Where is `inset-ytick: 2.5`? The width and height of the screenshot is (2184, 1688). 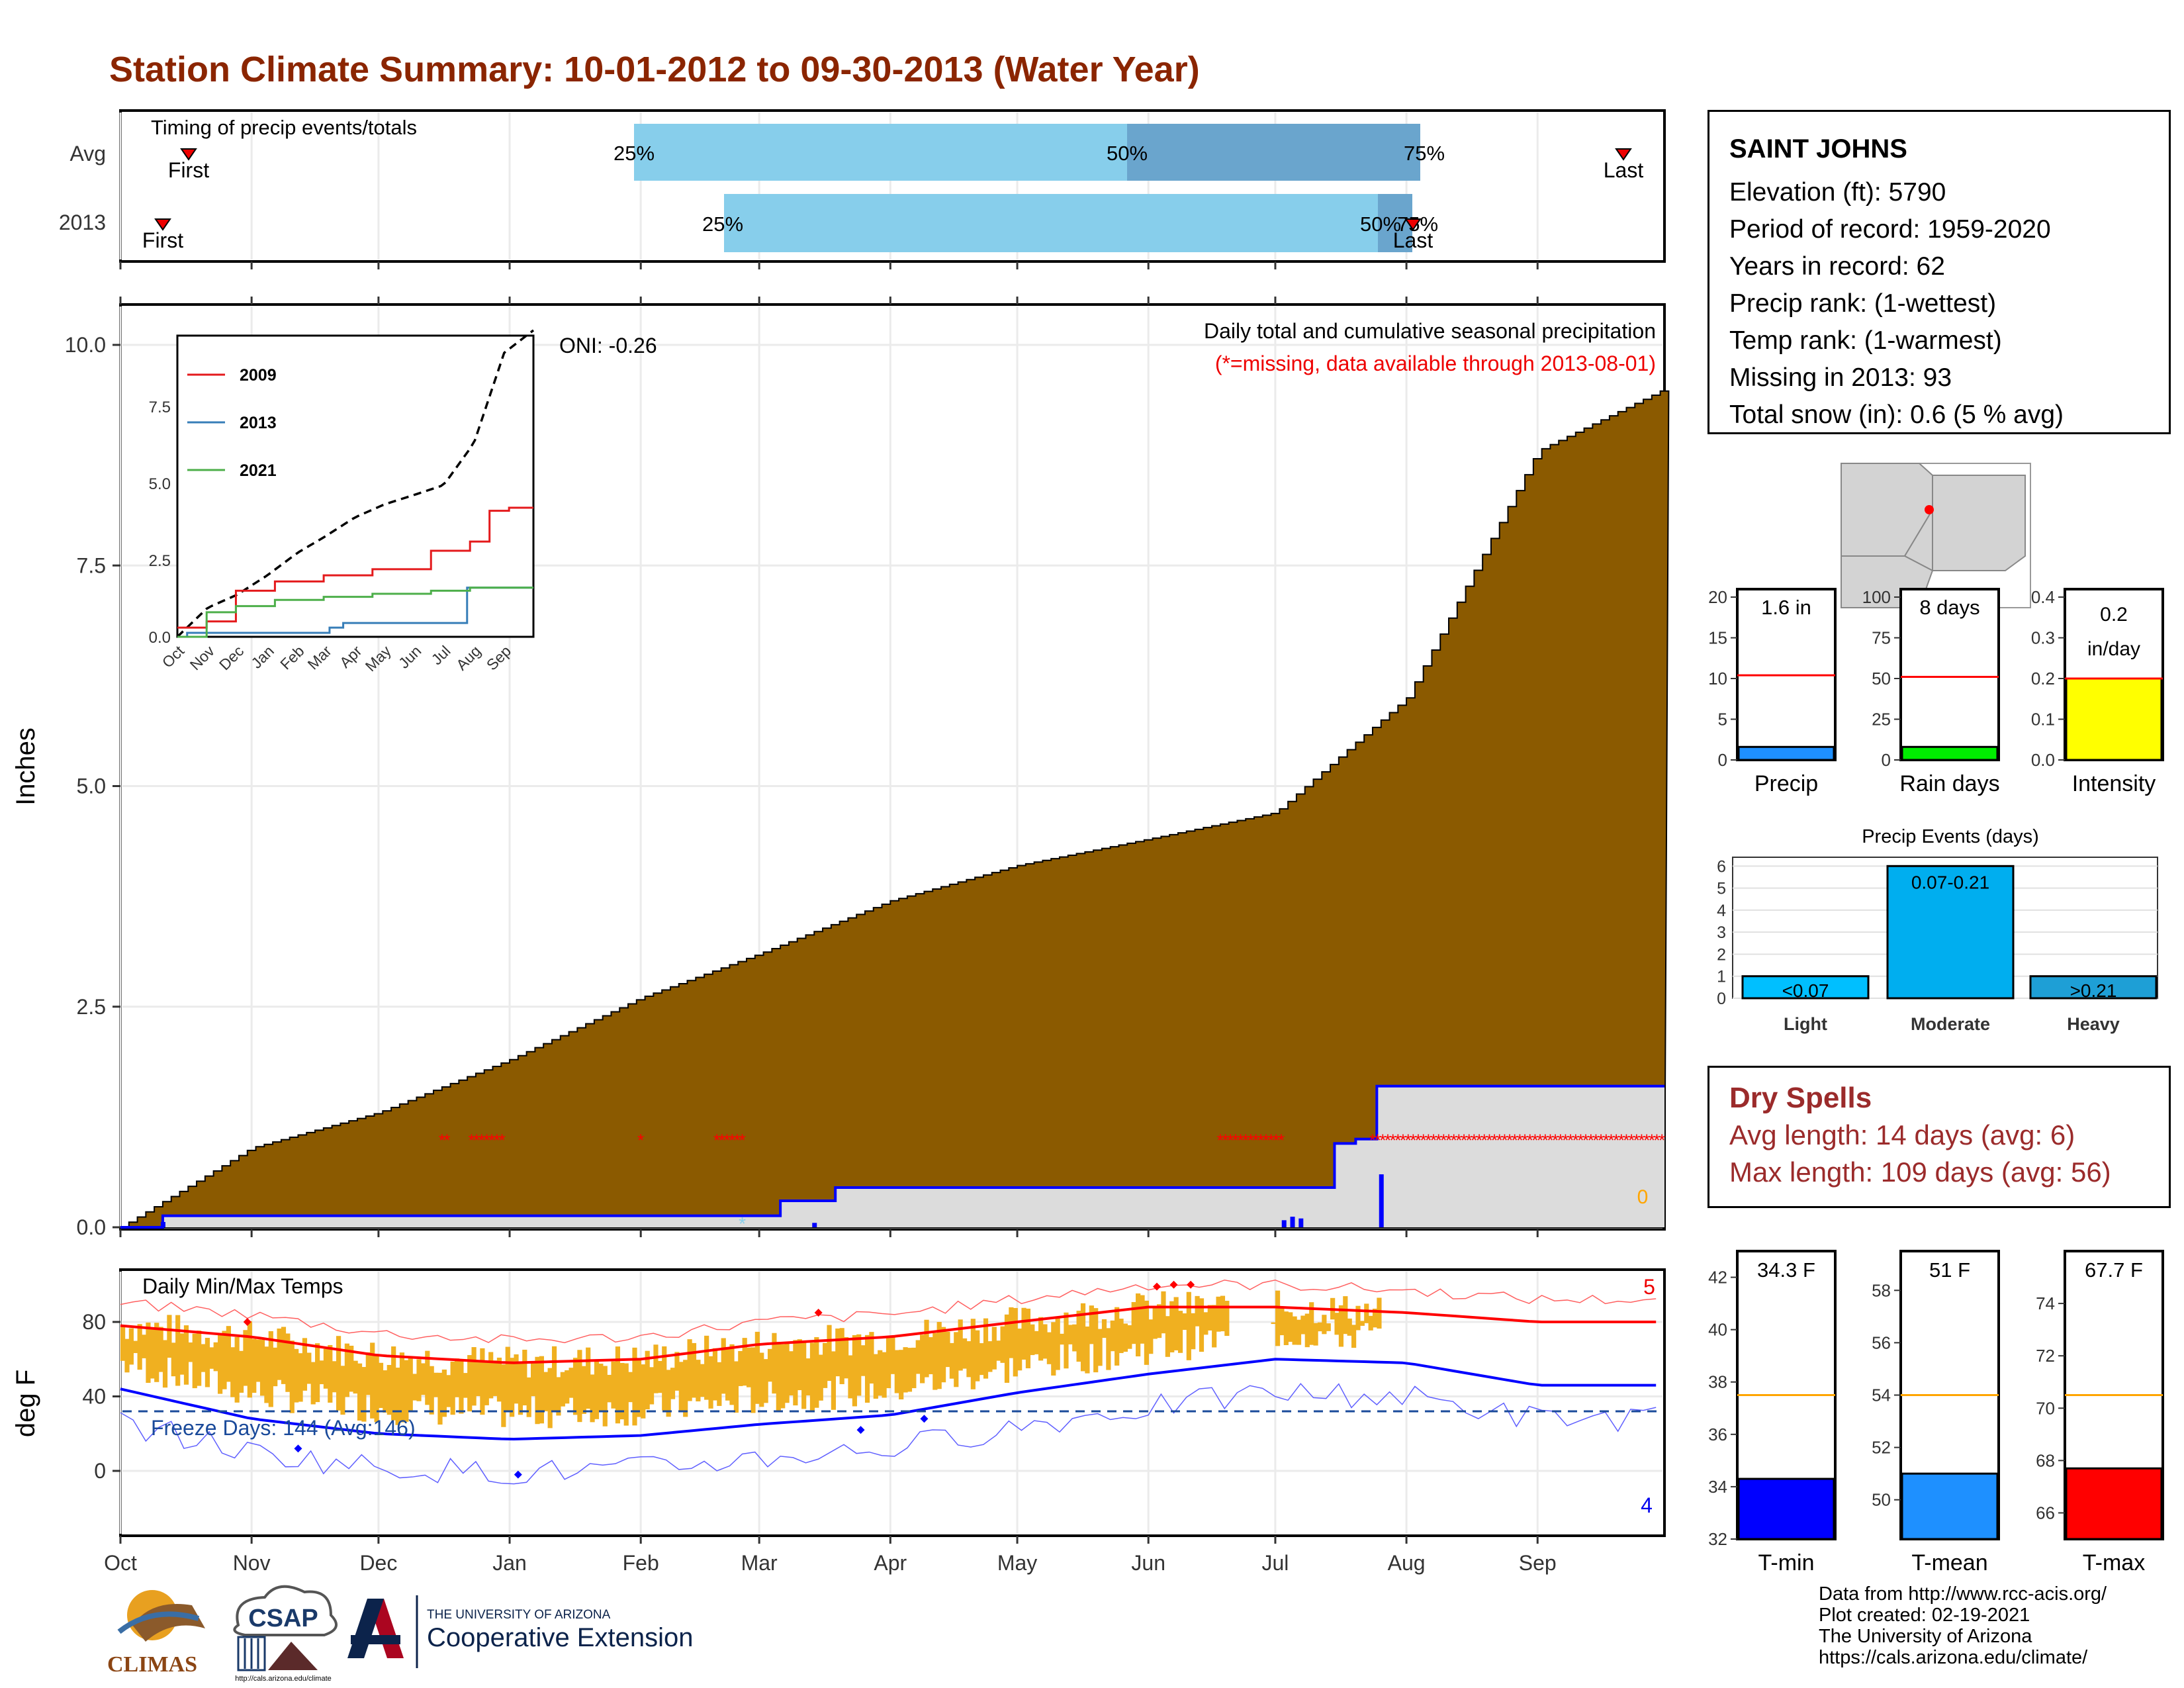 inset-ytick: 2.5 is located at coordinates (160, 561).